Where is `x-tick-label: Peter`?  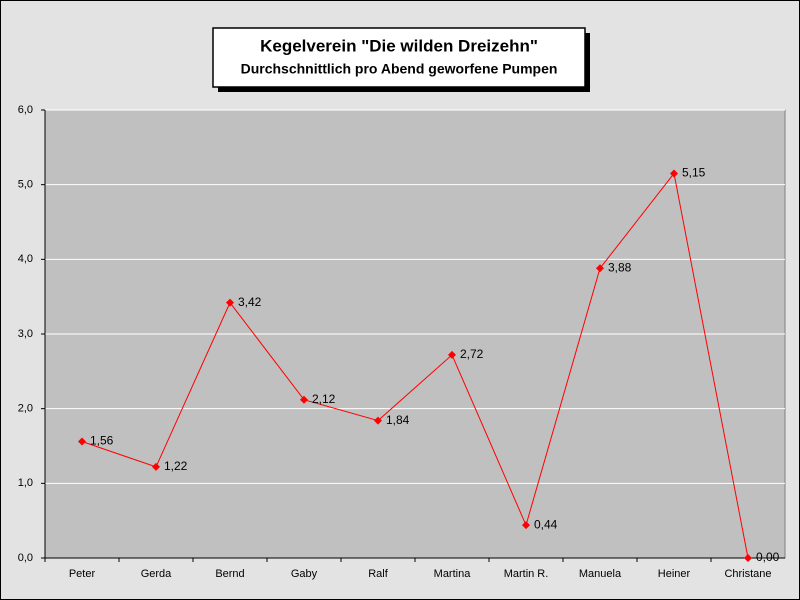 x-tick-label: Peter is located at coordinates (82, 574).